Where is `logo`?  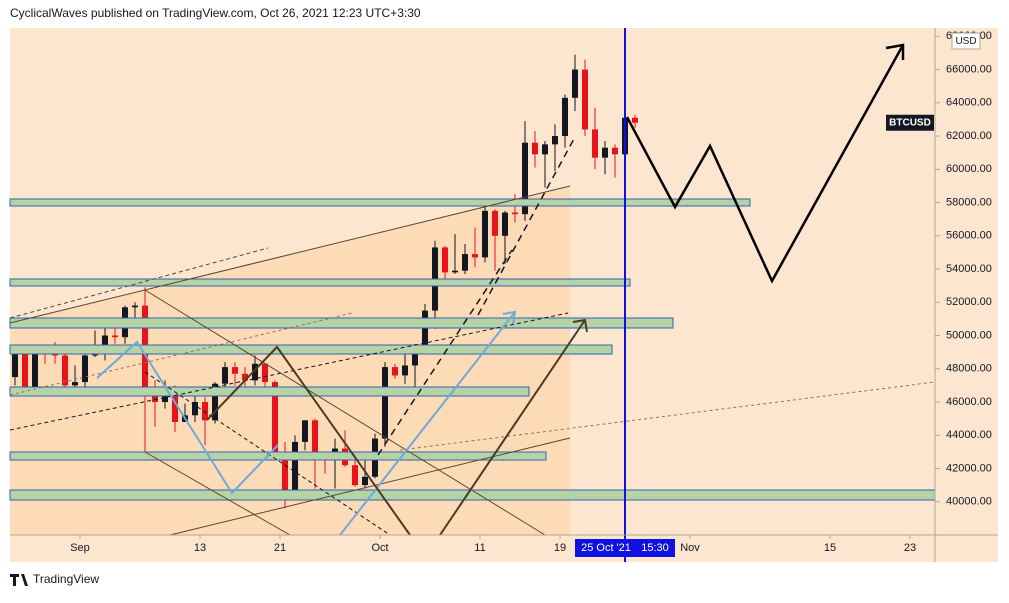
logo is located at coordinates (19, 580).